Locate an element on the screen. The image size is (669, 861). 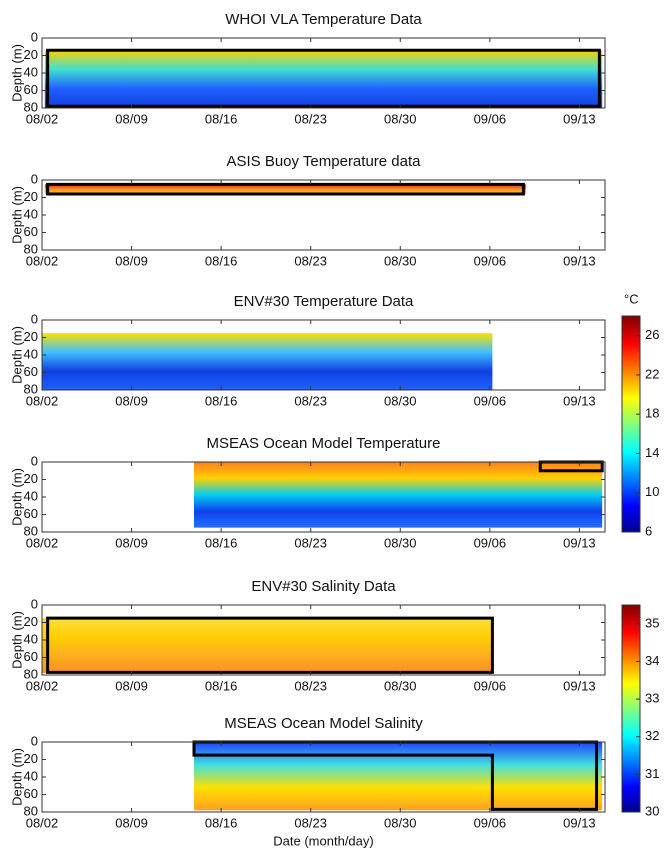
colorbar-tick-label: 32 is located at coordinates (652, 735).